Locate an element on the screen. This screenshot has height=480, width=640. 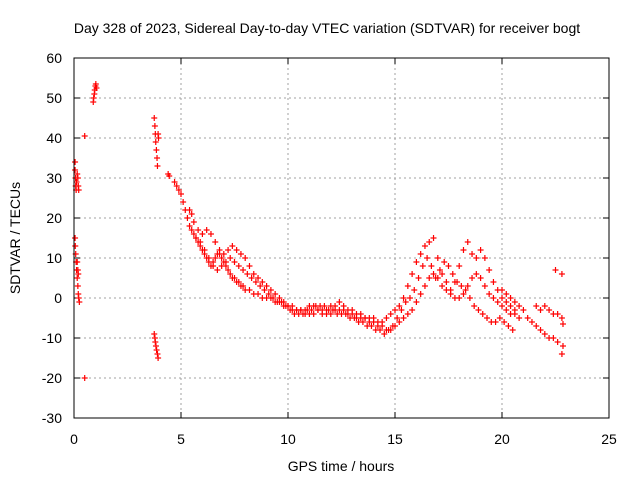
y-tick-label: 40 is located at coordinates (54, 138).